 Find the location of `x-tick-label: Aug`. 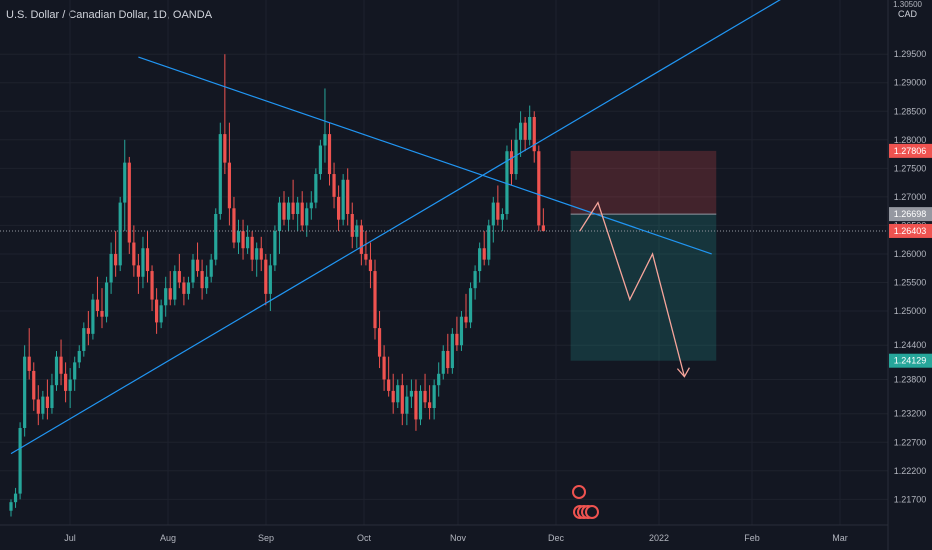

x-tick-label: Aug is located at coordinates (168, 538).